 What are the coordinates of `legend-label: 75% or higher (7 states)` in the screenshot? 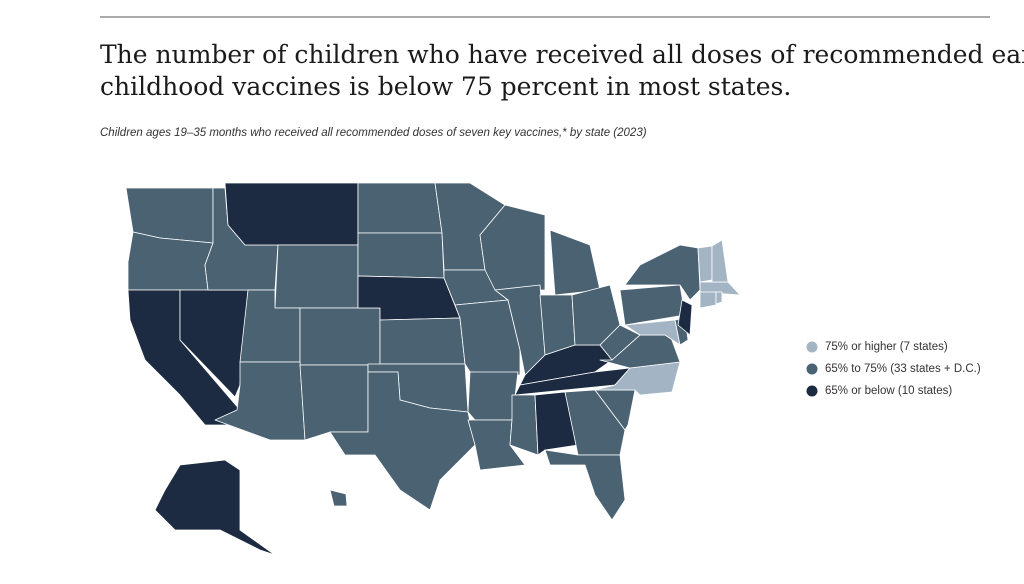 It's located at (886, 347).